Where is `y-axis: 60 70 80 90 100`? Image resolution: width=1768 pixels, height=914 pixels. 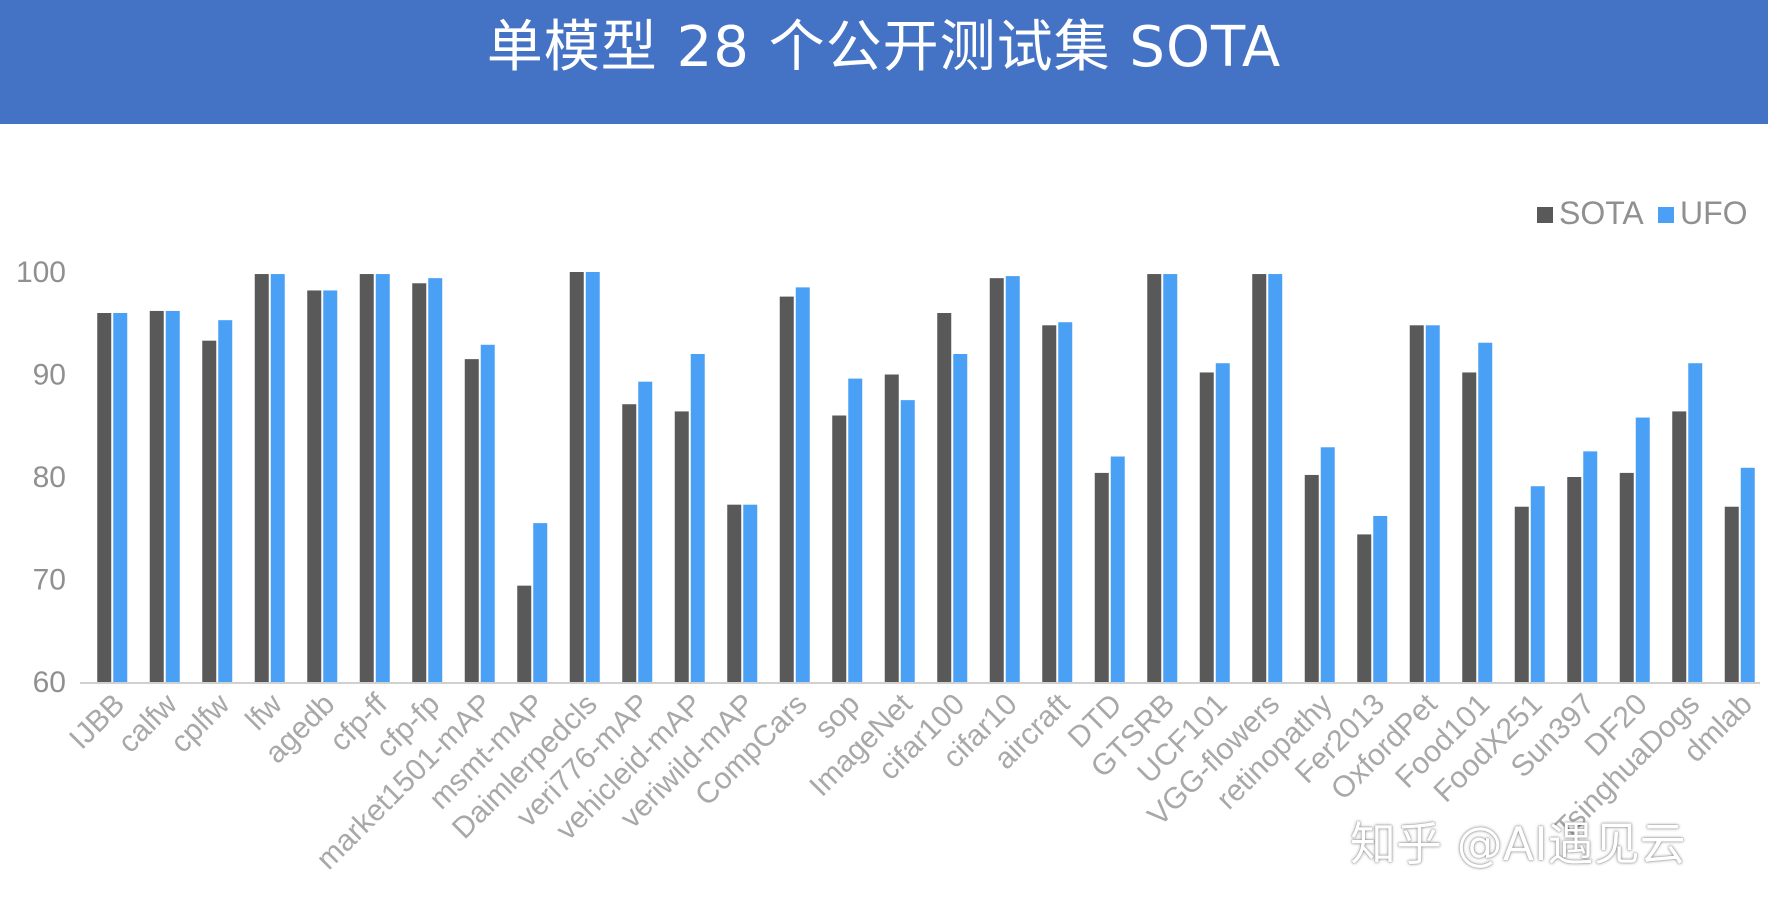
y-axis: 60 70 80 90 100 is located at coordinates (41, 477).